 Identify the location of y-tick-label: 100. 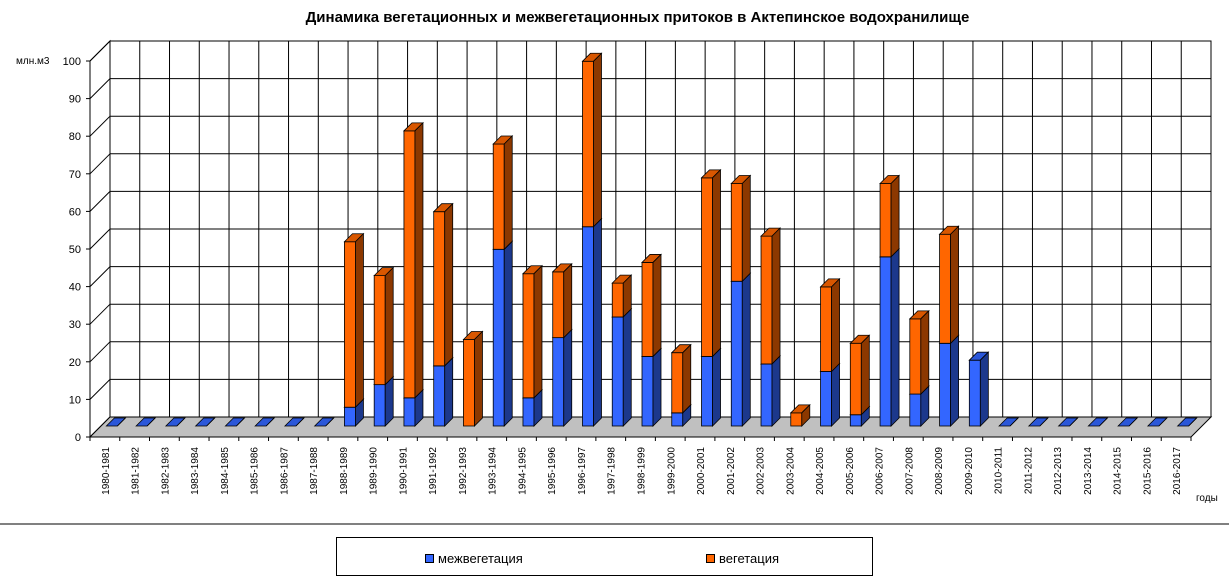
(72, 62).